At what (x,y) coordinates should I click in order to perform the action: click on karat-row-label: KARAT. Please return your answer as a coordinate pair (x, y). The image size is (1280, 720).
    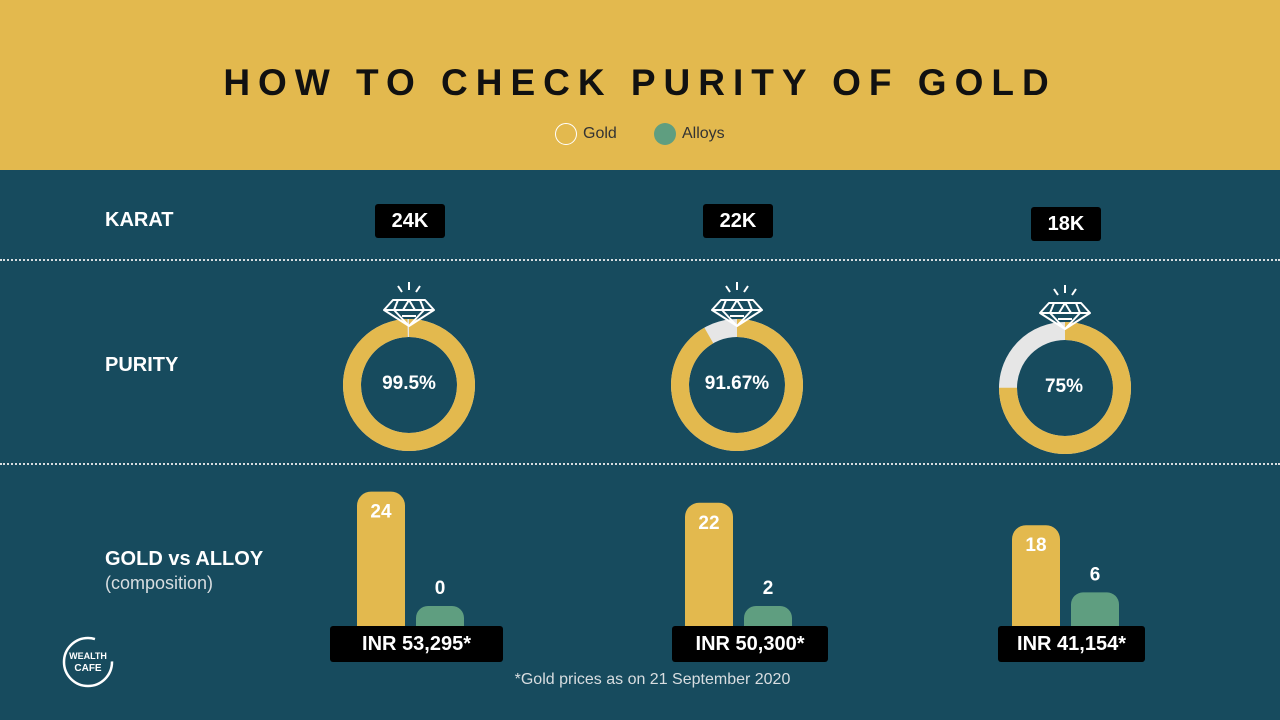
    Looking at the image, I should click on (139, 220).